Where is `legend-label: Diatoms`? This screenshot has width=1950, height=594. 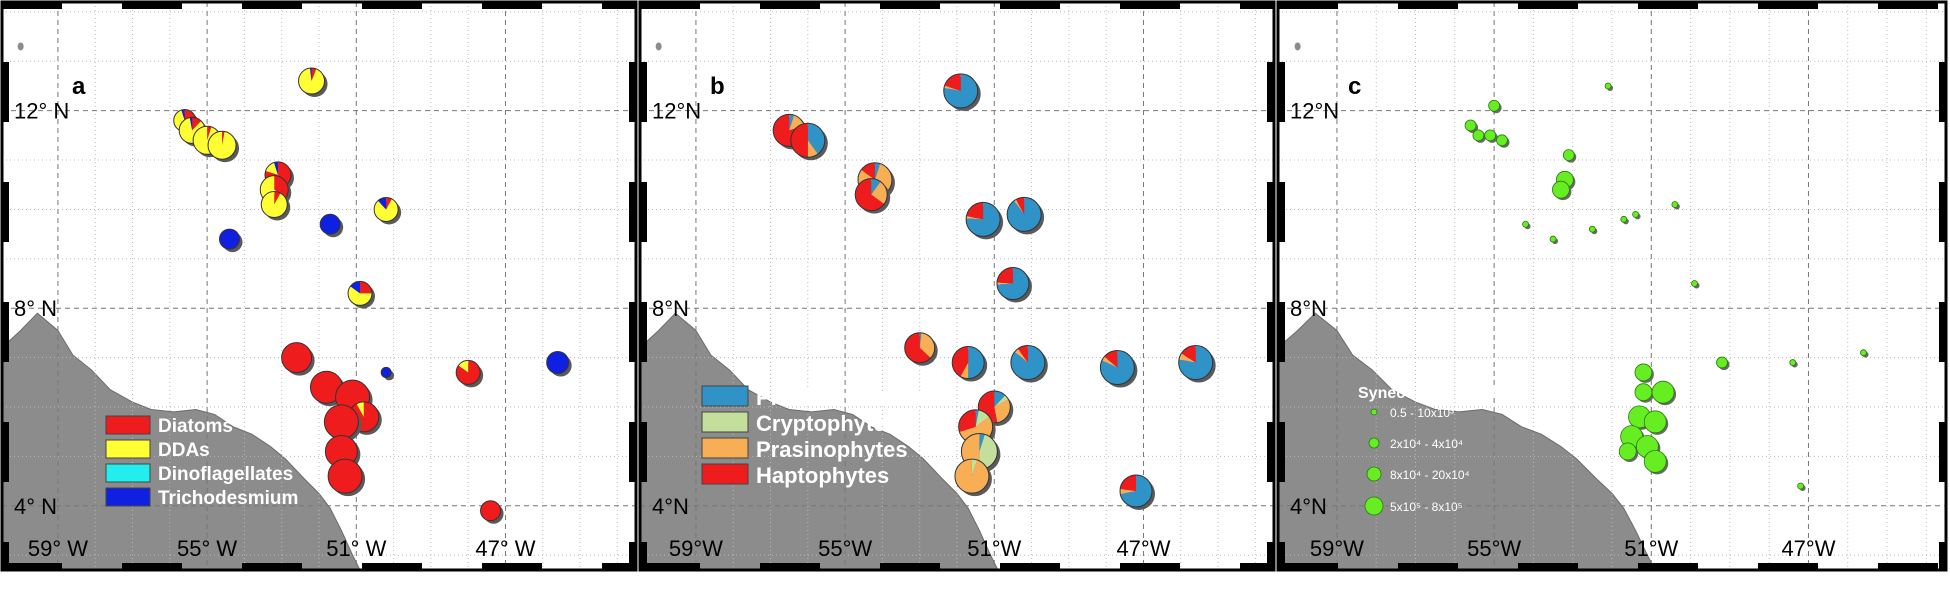 legend-label: Diatoms is located at coordinates (195, 426).